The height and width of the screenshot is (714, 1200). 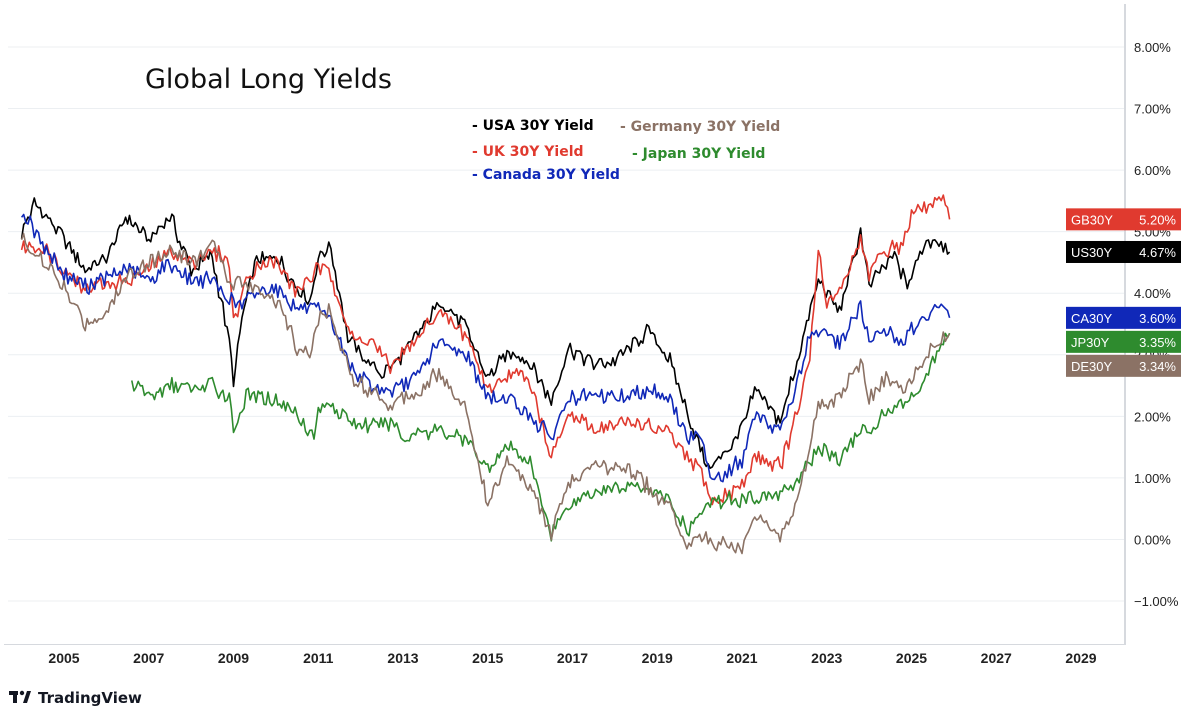 What do you see at coordinates (318, 658) in the screenshot?
I see `x-tick-label: 2011` at bounding box center [318, 658].